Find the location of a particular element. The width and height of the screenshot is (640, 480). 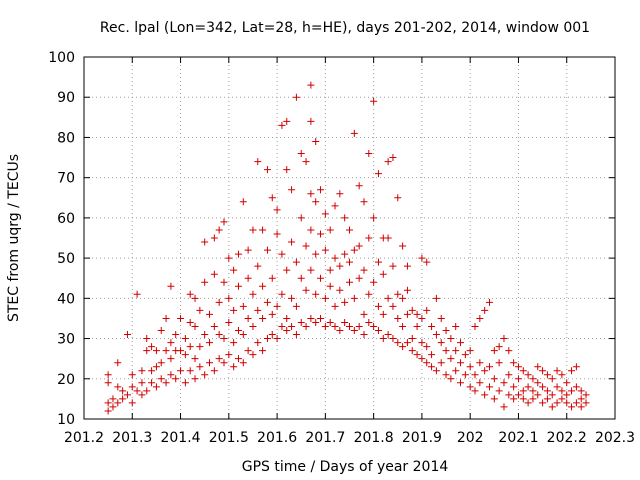

x-axis-label: GPS time / Days of year 2014 is located at coordinates (345, 467).